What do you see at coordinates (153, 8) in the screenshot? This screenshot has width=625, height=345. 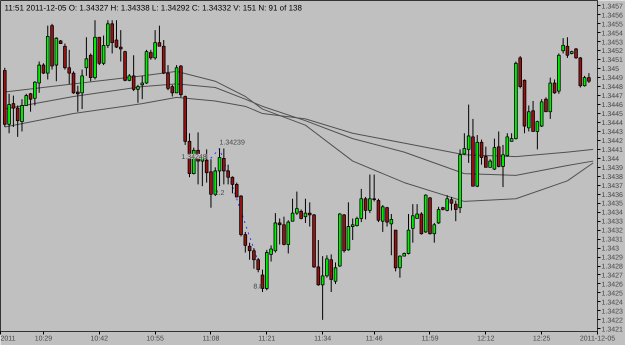 I see `chart-title: 11:51 2011-12-05 O: 1.34327 H: 1.34338 L: 1.34292 C: 1.34332 V: 151 N: 91 of 138` at bounding box center [153, 8].